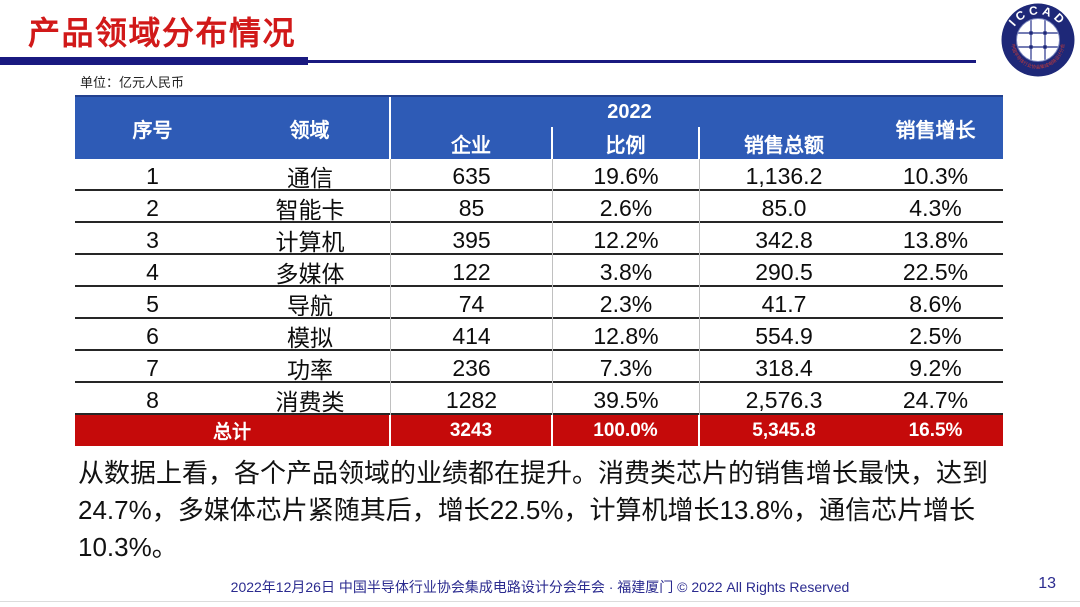  What do you see at coordinates (935, 175) in the screenshot?
I see `cell-growth: 10.3%` at bounding box center [935, 175].